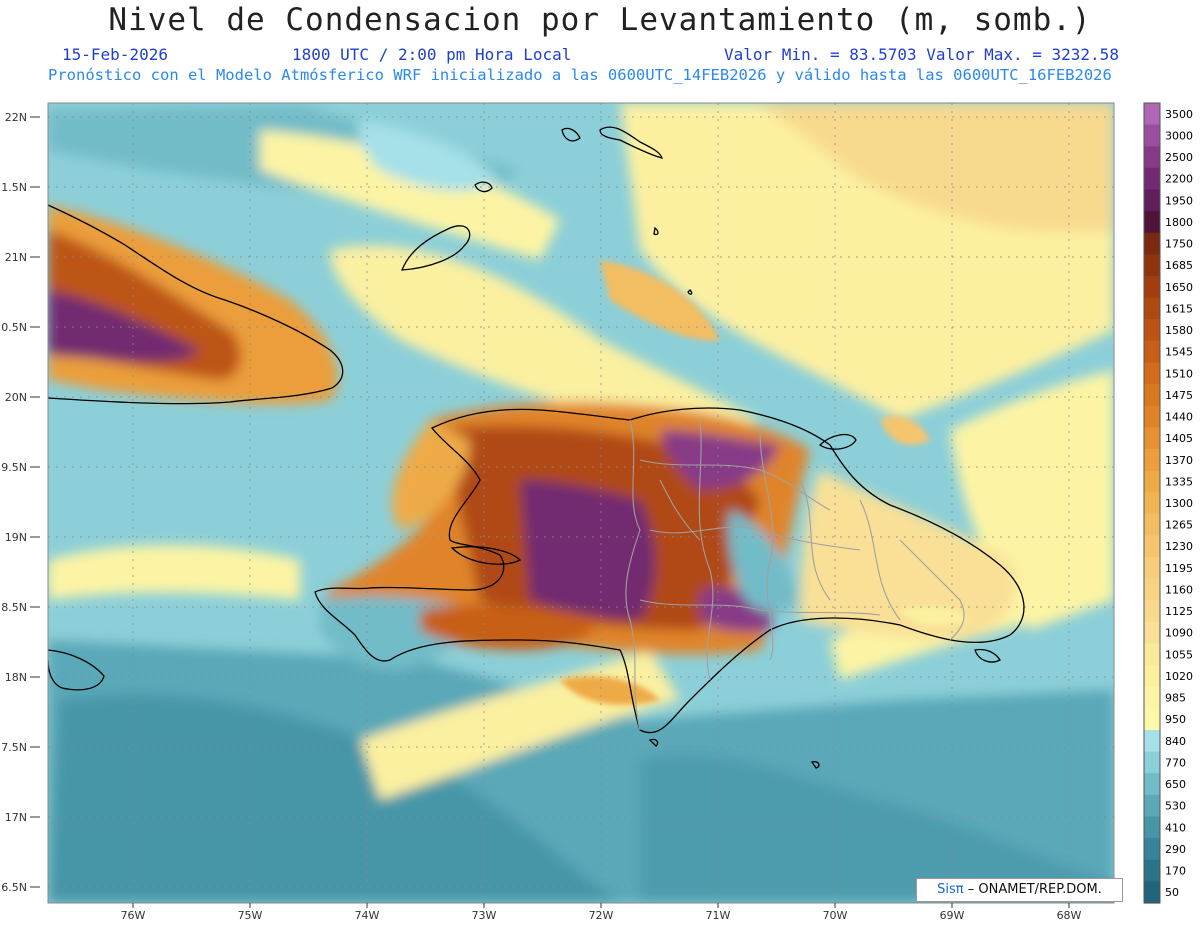 This screenshot has width=1200, height=927. Describe the element at coordinates (1179, 481) in the screenshot. I see `colorbar-label: 1335` at that location.